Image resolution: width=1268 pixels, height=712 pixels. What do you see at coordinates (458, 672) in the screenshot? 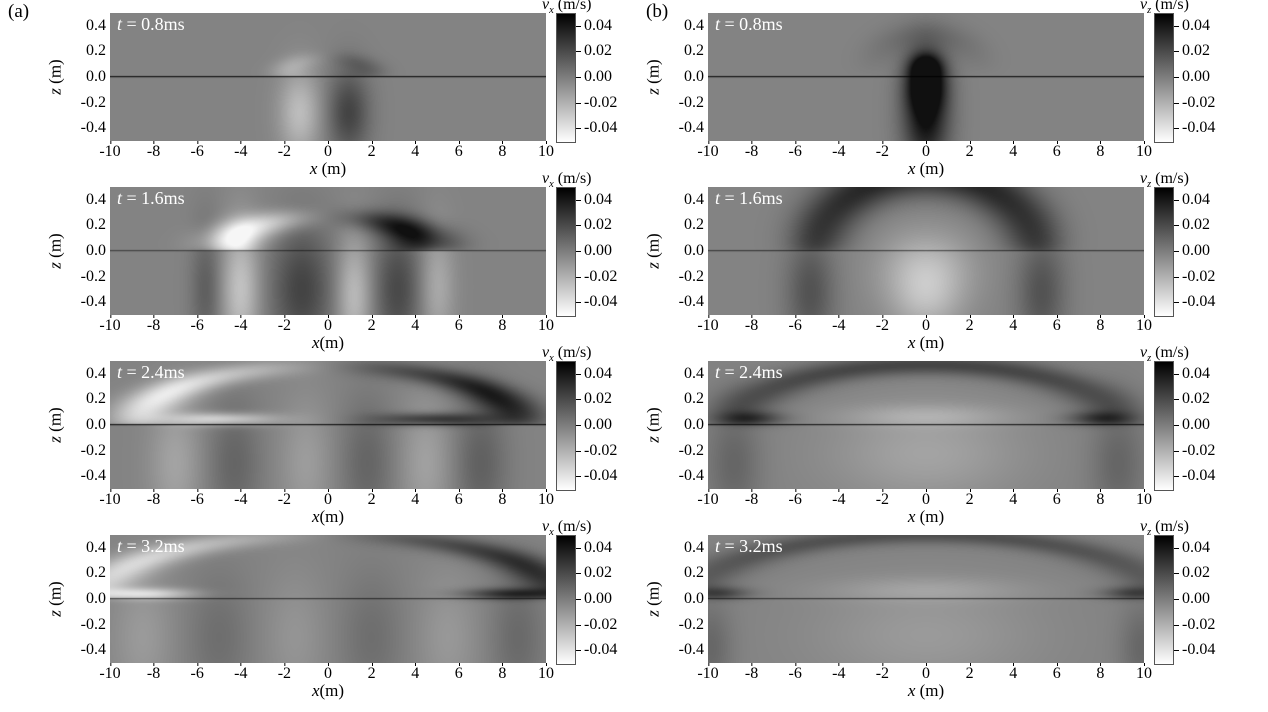
I see `x-tick-label: 6` at bounding box center [458, 672].